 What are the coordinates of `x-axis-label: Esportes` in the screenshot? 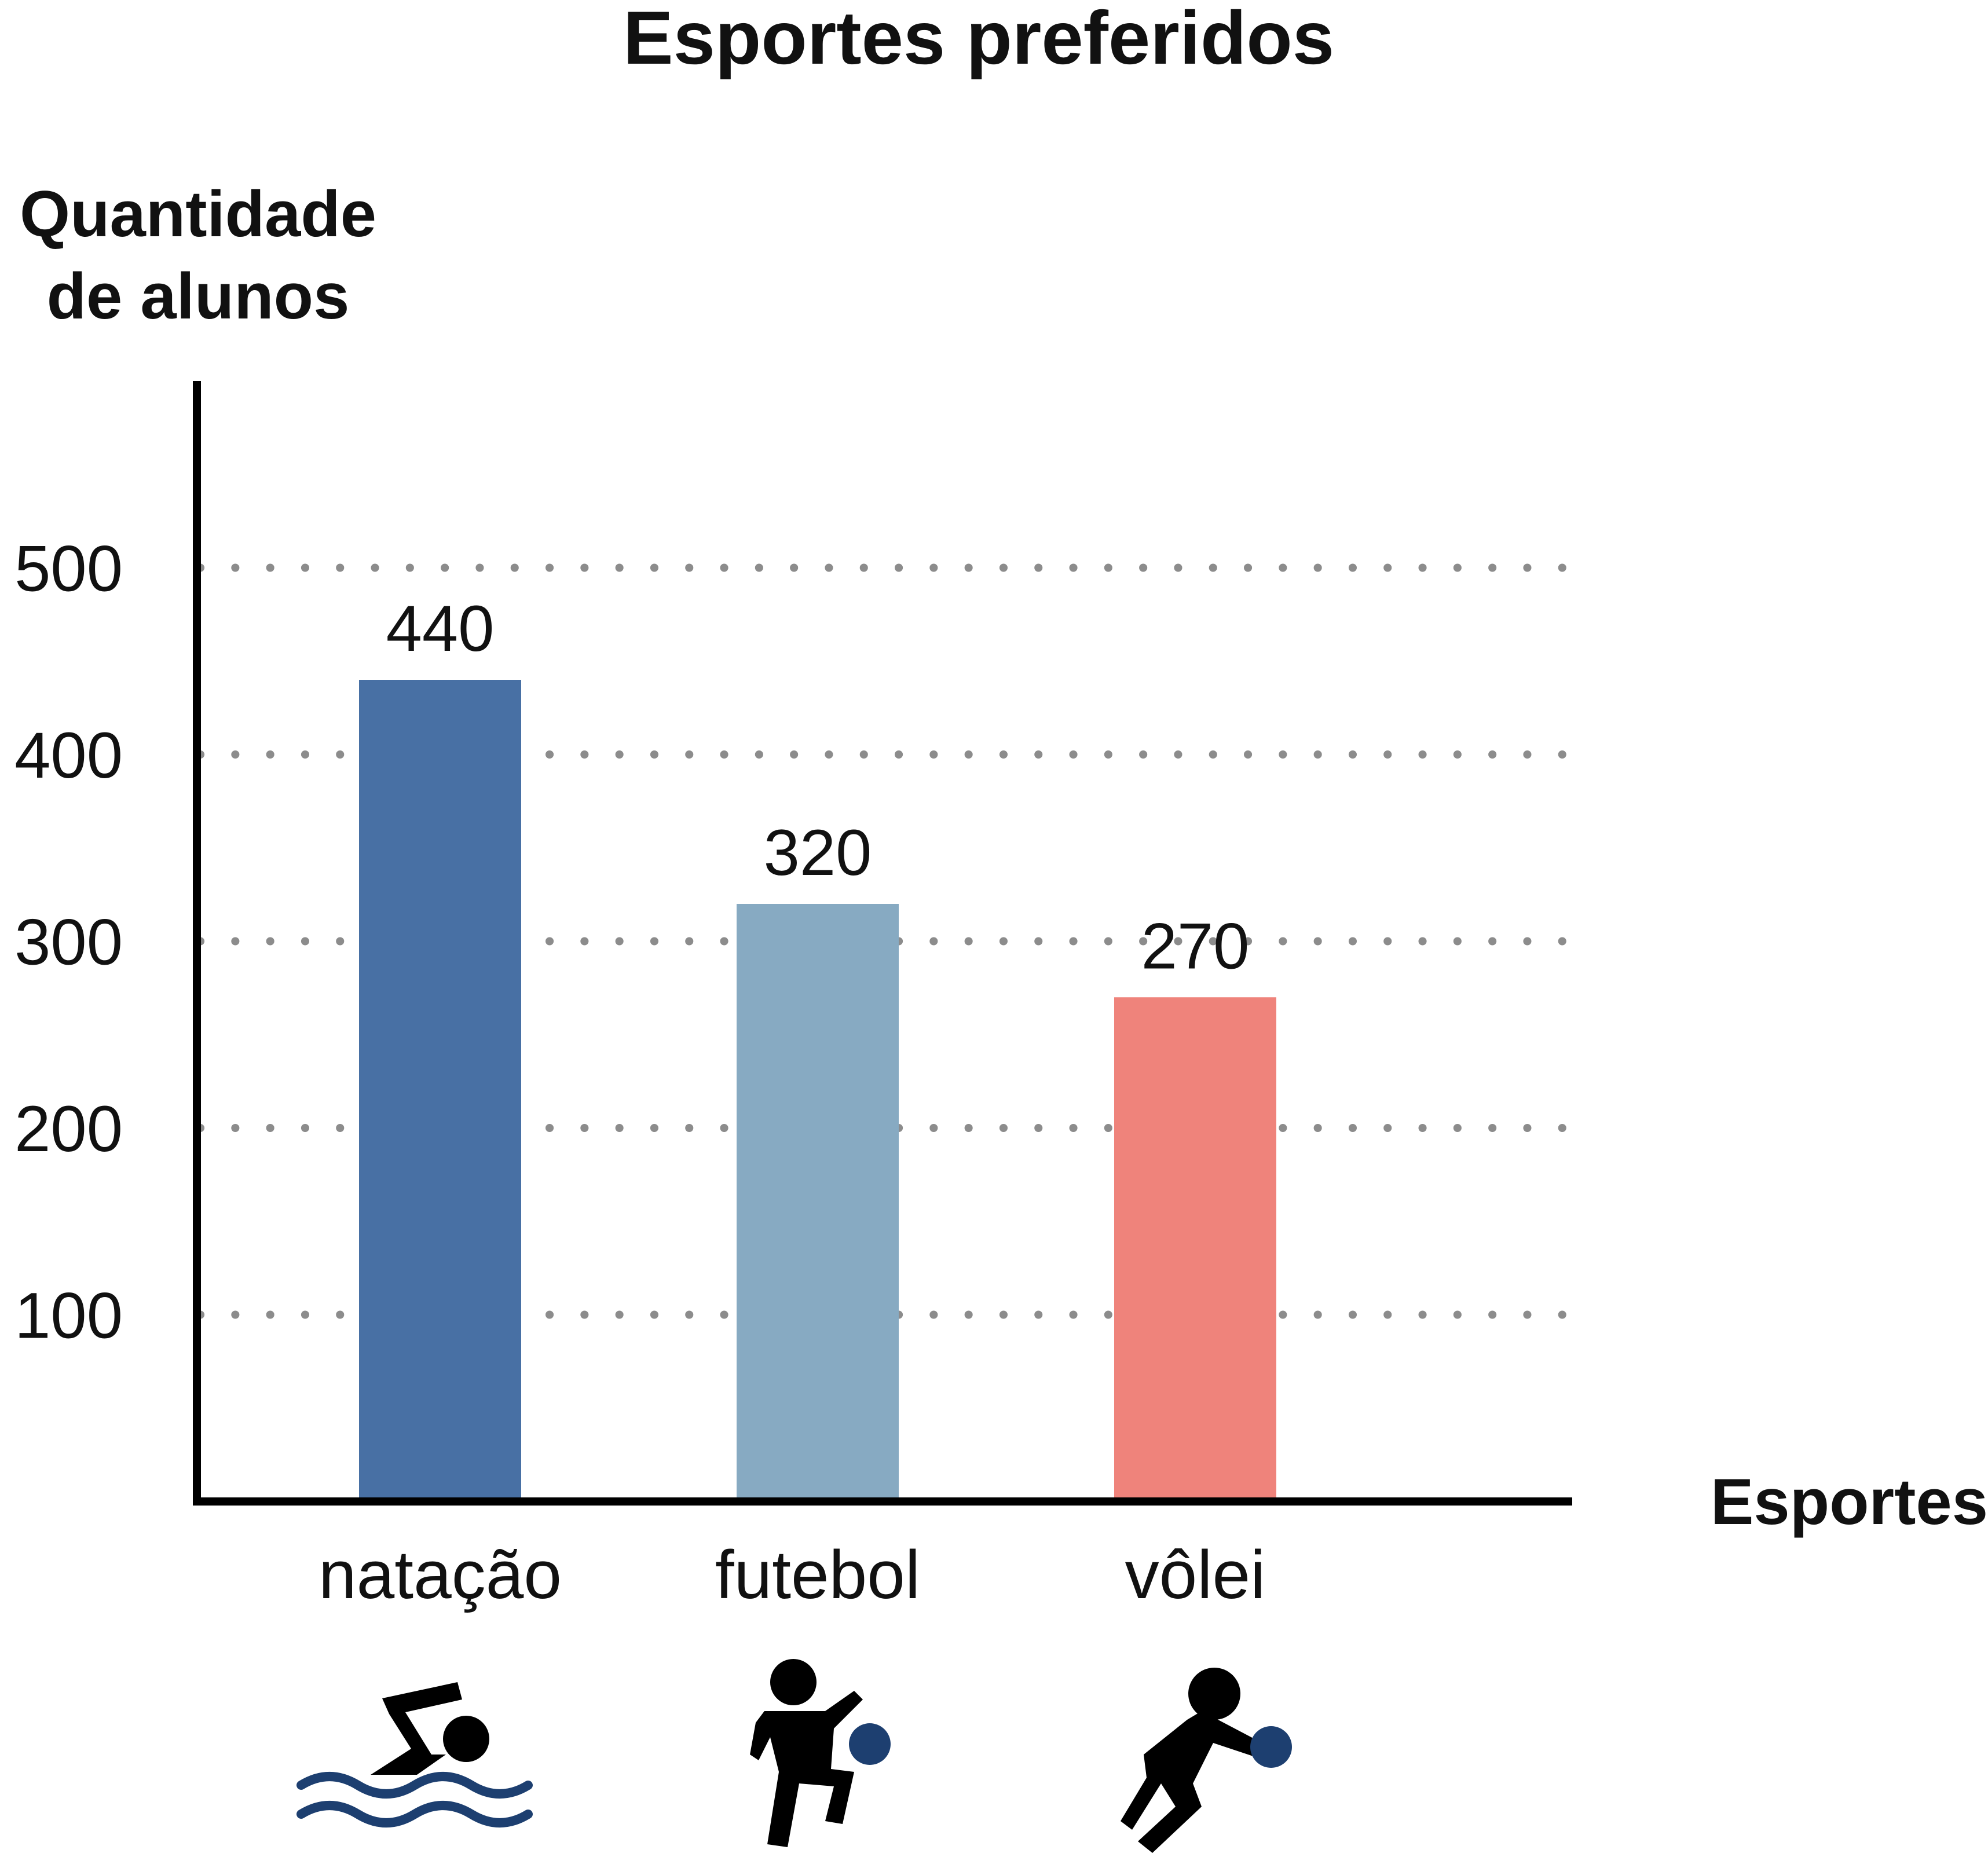 It's located at (1850, 1502).